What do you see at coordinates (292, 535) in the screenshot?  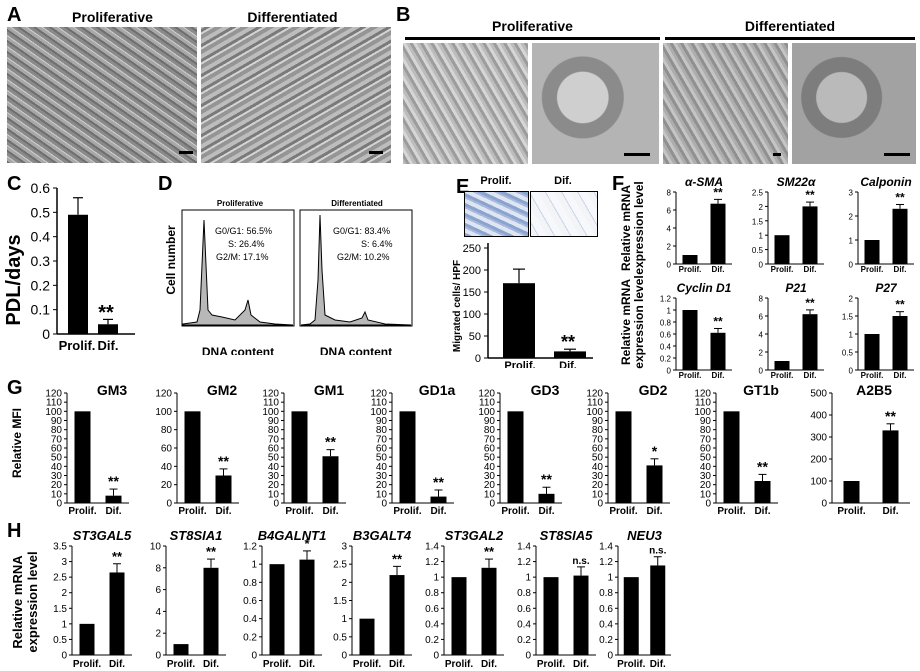 I see `chart-title: B4GALNT1` at bounding box center [292, 535].